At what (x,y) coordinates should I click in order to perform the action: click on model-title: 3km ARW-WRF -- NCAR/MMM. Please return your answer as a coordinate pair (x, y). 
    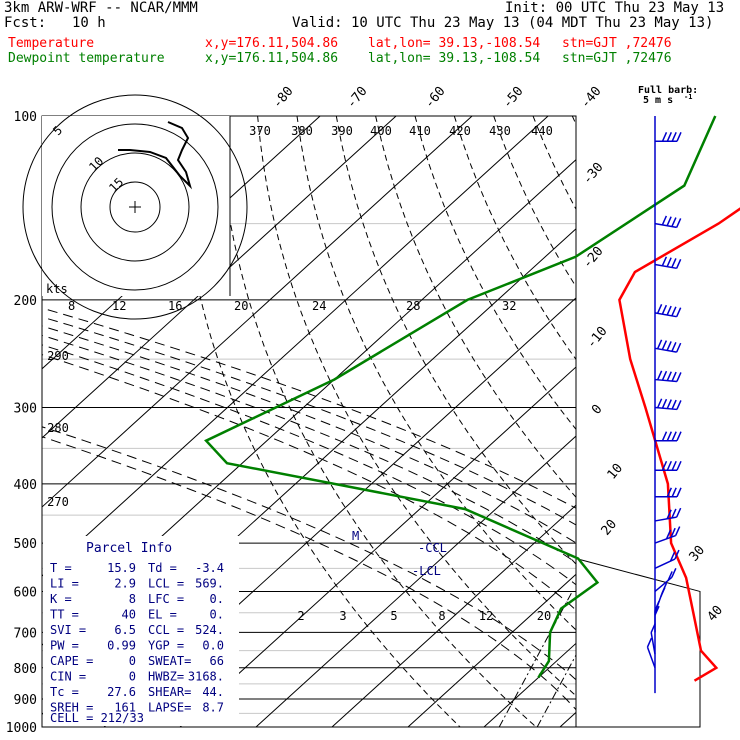
    Looking at the image, I should click on (101, 8).